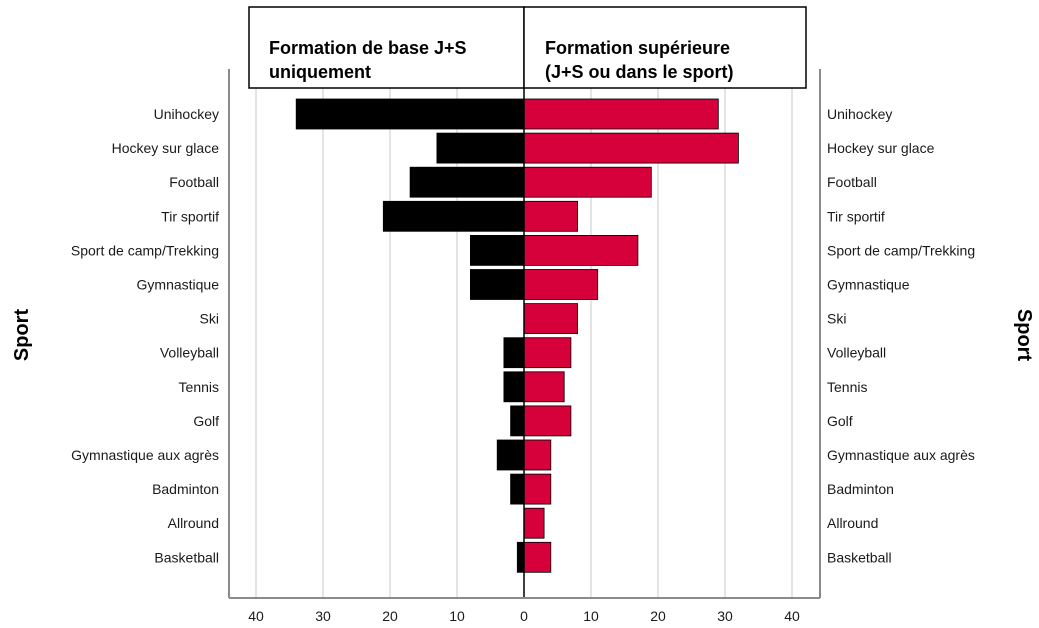  What do you see at coordinates (186, 114) in the screenshot?
I see `category-label-left: Unihockey` at bounding box center [186, 114].